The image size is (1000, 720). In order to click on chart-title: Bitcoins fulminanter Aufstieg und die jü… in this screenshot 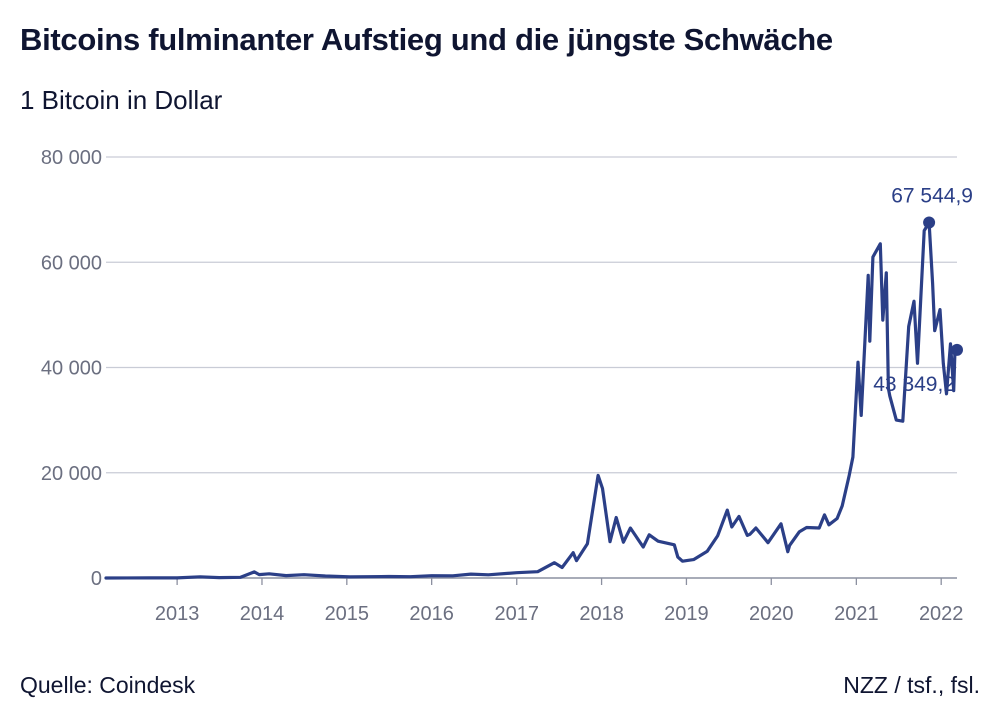, I will do `click(426, 39)`.